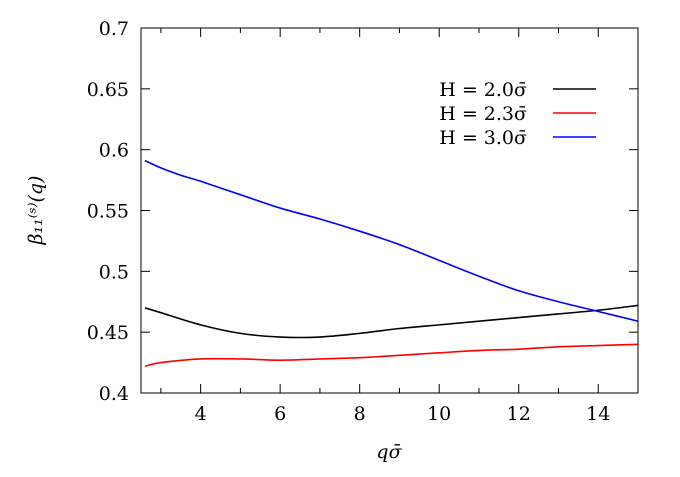 Image resolution: width=680 pixels, height=477 pixels. I want to click on y-axis-label: β₁₁⁽ˢ⁾(q), so click(36, 211).